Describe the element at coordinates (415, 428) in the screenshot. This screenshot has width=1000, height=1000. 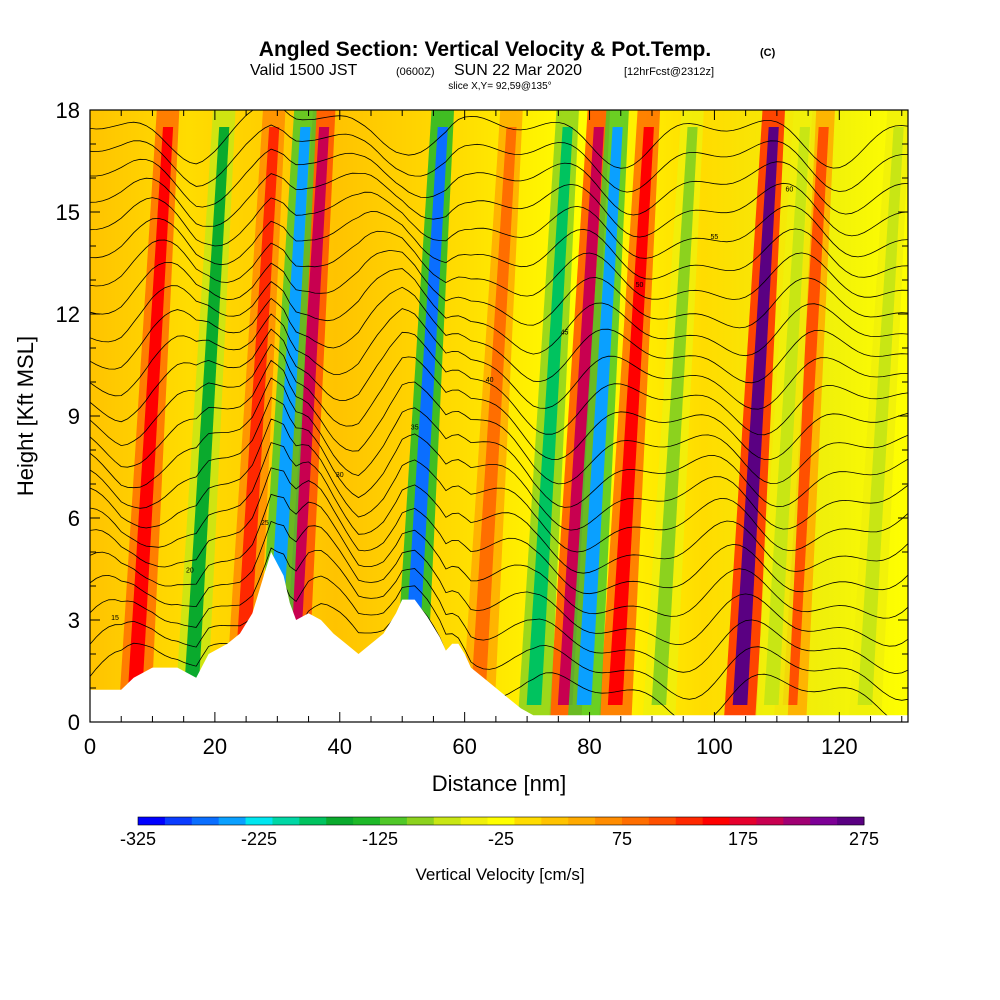
I see `contour-label: 35` at that location.